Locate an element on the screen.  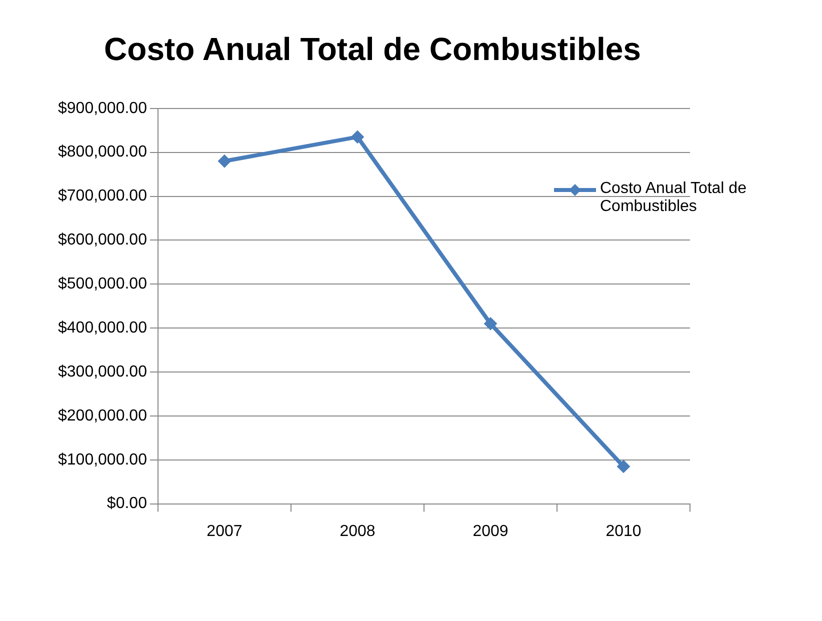
y-tick-label: $500,000.00 is located at coordinates (103, 284).